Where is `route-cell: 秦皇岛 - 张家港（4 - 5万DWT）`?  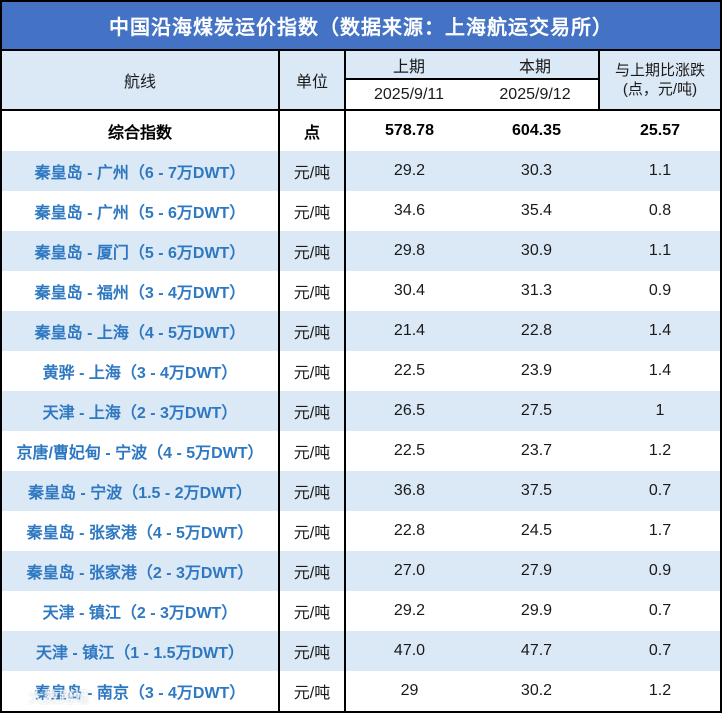 route-cell: 秦皇岛 - 张家港（4 - 5万DWT） is located at coordinates (141, 531).